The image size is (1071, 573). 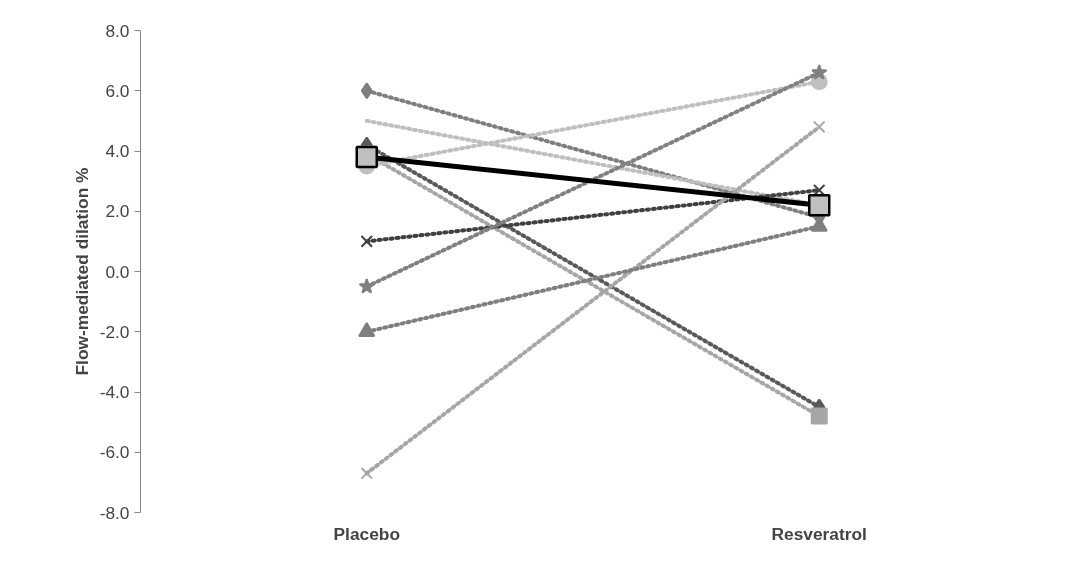 I want to click on x-tick-label: Placebo, so click(x=366, y=533).